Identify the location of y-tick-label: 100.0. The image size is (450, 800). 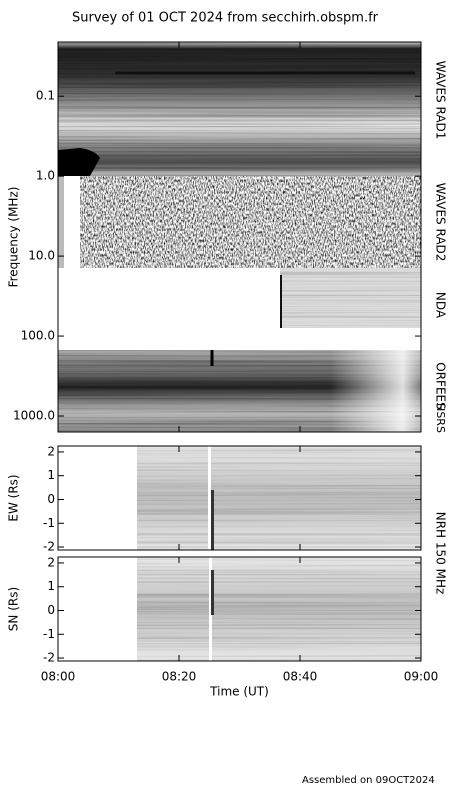
(38, 336).